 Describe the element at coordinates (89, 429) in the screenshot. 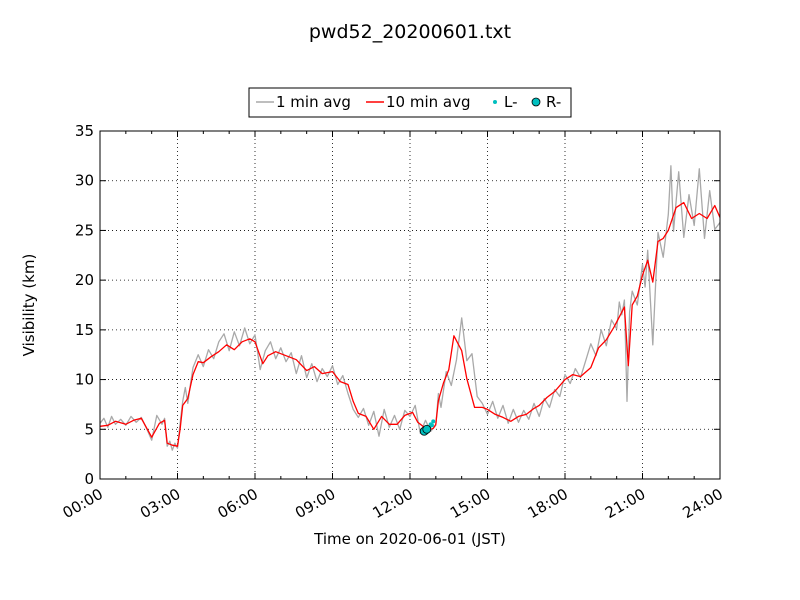

I see `y-tick-label: 5` at that location.